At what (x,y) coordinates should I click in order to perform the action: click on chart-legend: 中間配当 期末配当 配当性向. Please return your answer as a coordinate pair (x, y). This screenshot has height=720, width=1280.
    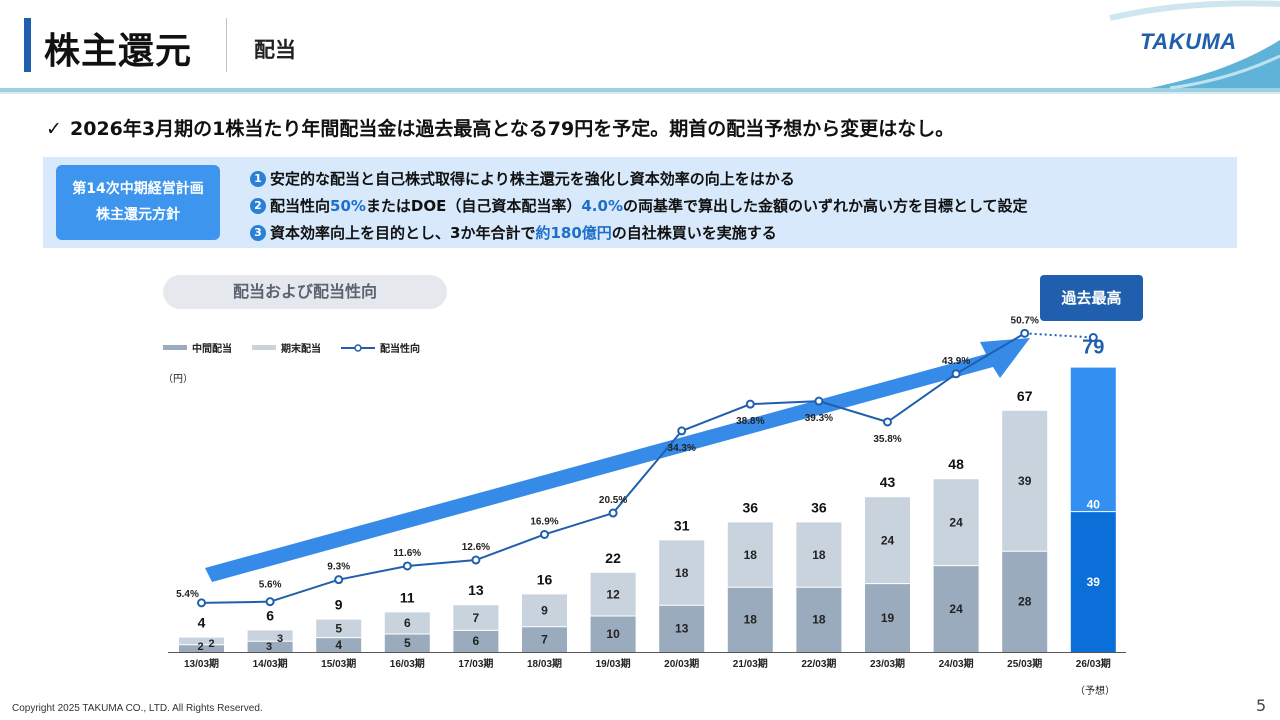
    Looking at the image, I should click on (301, 347).